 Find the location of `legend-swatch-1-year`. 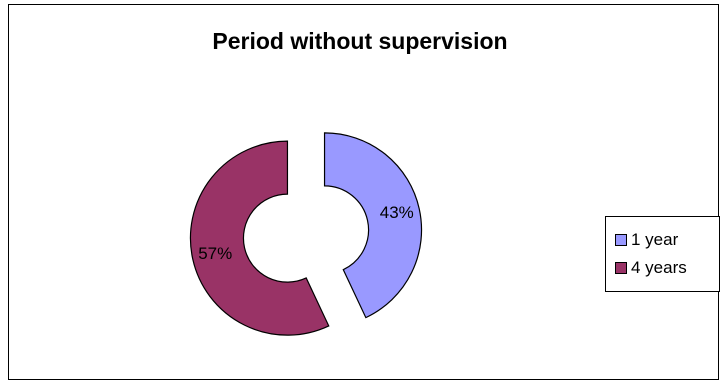

legend-swatch-1-year is located at coordinates (621, 240).